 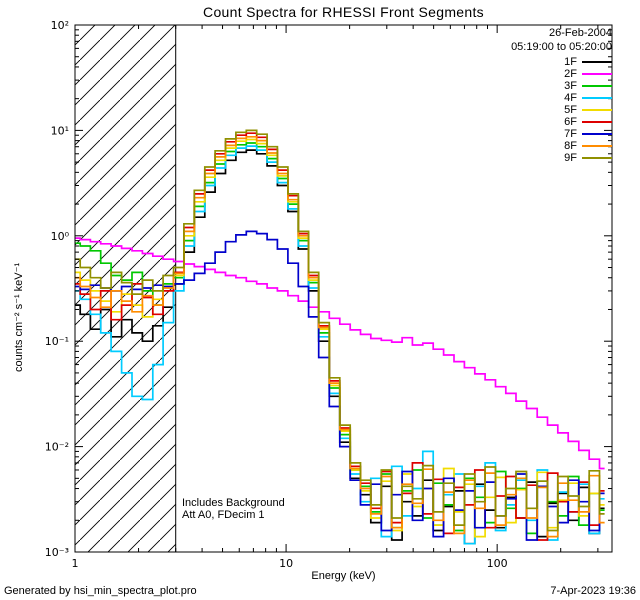 What do you see at coordinates (570, 97) in the screenshot?
I see `legend-entry-label: 4F` at bounding box center [570, 97].